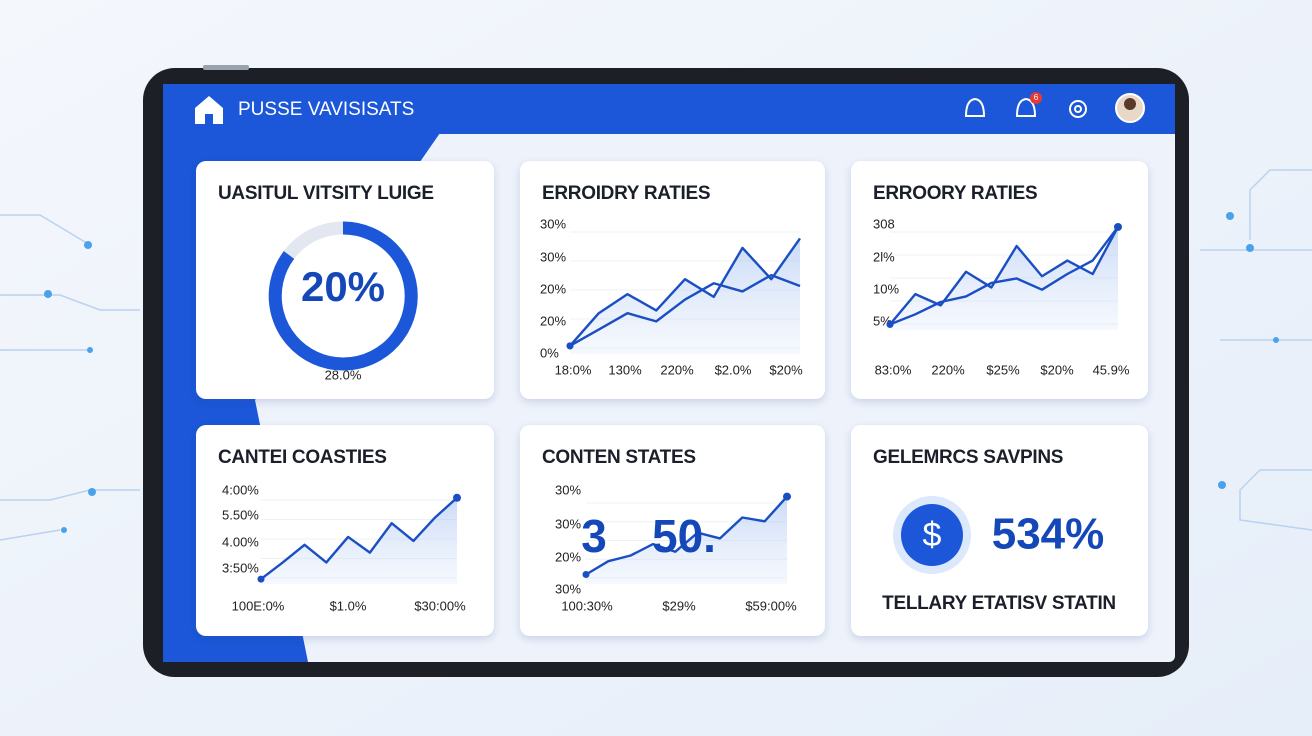  Describe the element at coordinates (302, 457) in the screenshot. I see `card-title: CANTEI COASTIES` at that location.